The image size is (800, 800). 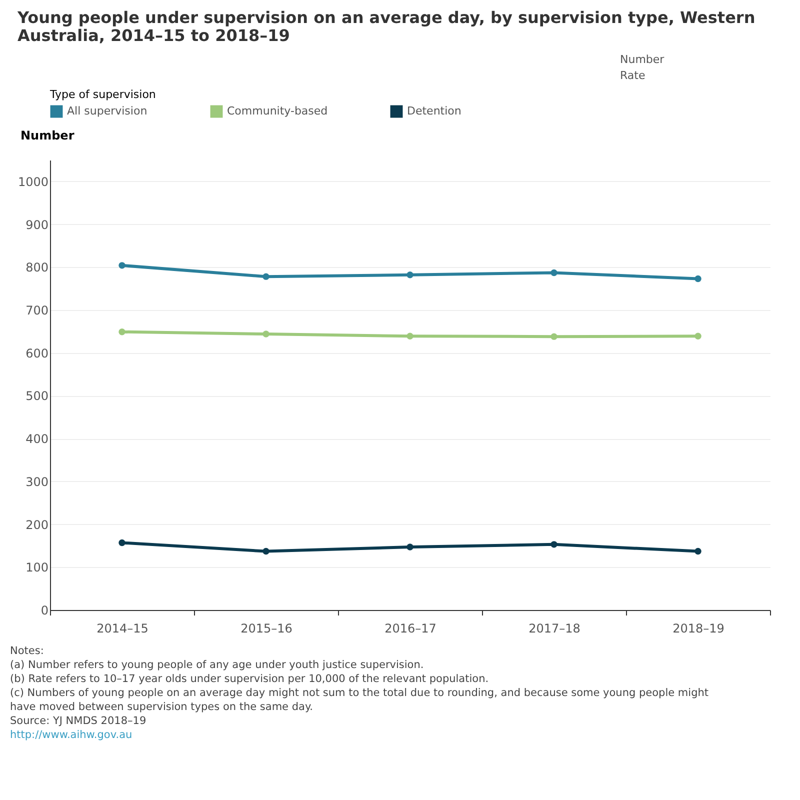 What do you see at coordinates (102, 94) in the screenshot?
I see `legend-title: Type of supervision` at bounding box center [102, 94].